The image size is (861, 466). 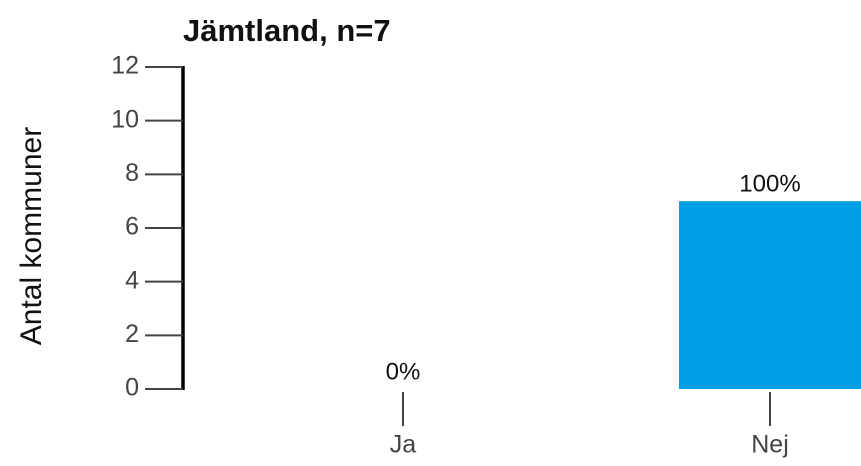 I want to click on y-tick-label: 6, so click(x=132, y=227).